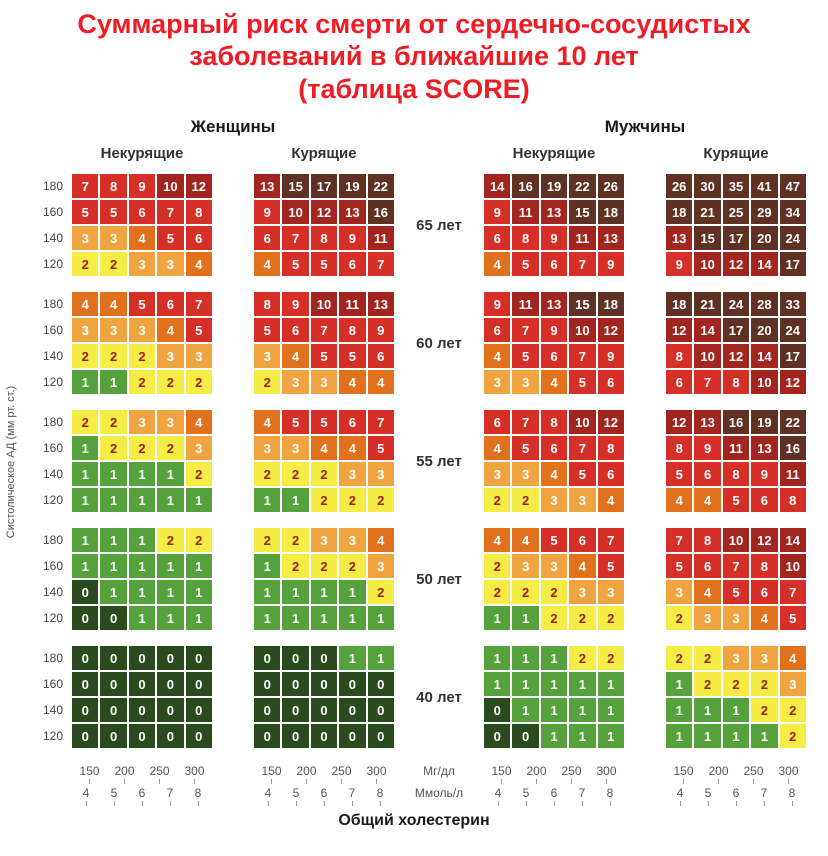 The height and width of the screenshot is (856, 828). Describe the element at coordinates (707, 264) in the screenshot. I see `risk-cell: 10` at that location.